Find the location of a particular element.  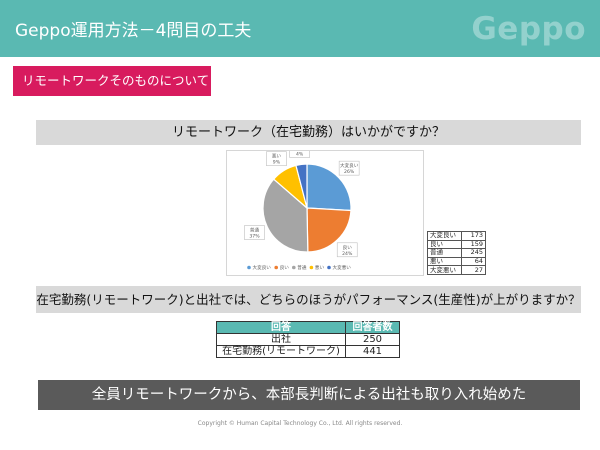

result-count: 441 is located at coordinates (372, 351).